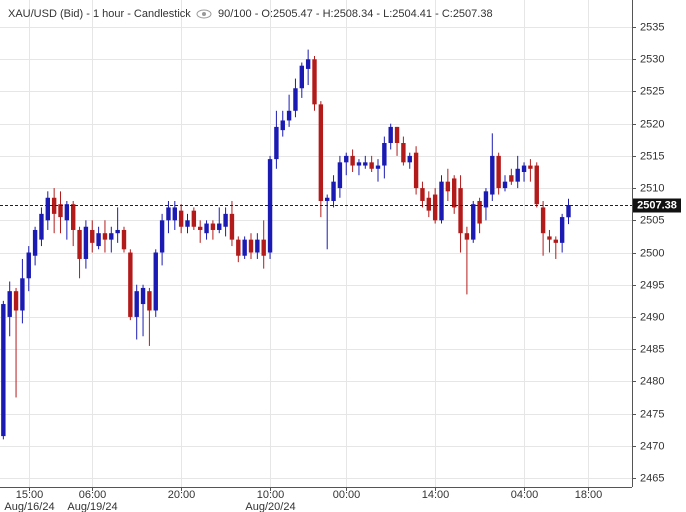 The width and height of the screenshot is (686, 512). I want to click on y-tick-label: 2465, so click(652, 478).